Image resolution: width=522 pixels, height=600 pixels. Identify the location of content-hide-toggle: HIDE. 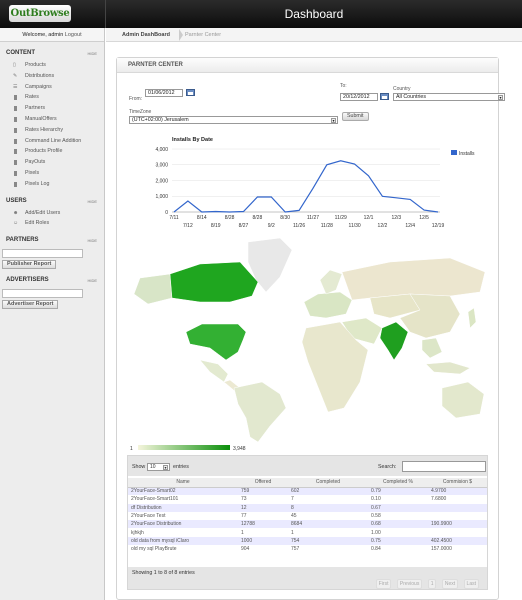
(92, 53).